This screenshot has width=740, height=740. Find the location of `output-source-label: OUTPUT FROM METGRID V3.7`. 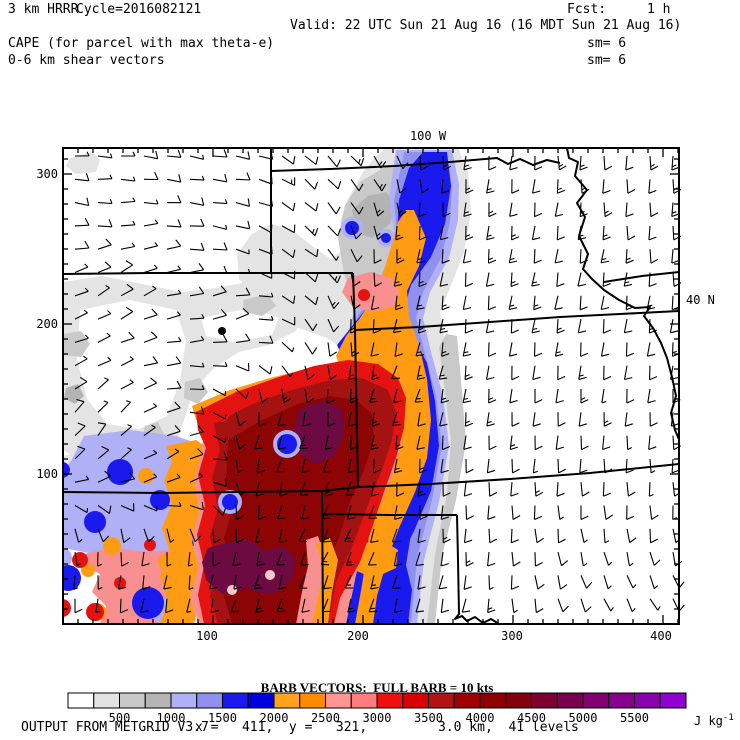

output-source-label: OUTPUT FROM METGRID V3.7 is located at coordinates (115, 727).